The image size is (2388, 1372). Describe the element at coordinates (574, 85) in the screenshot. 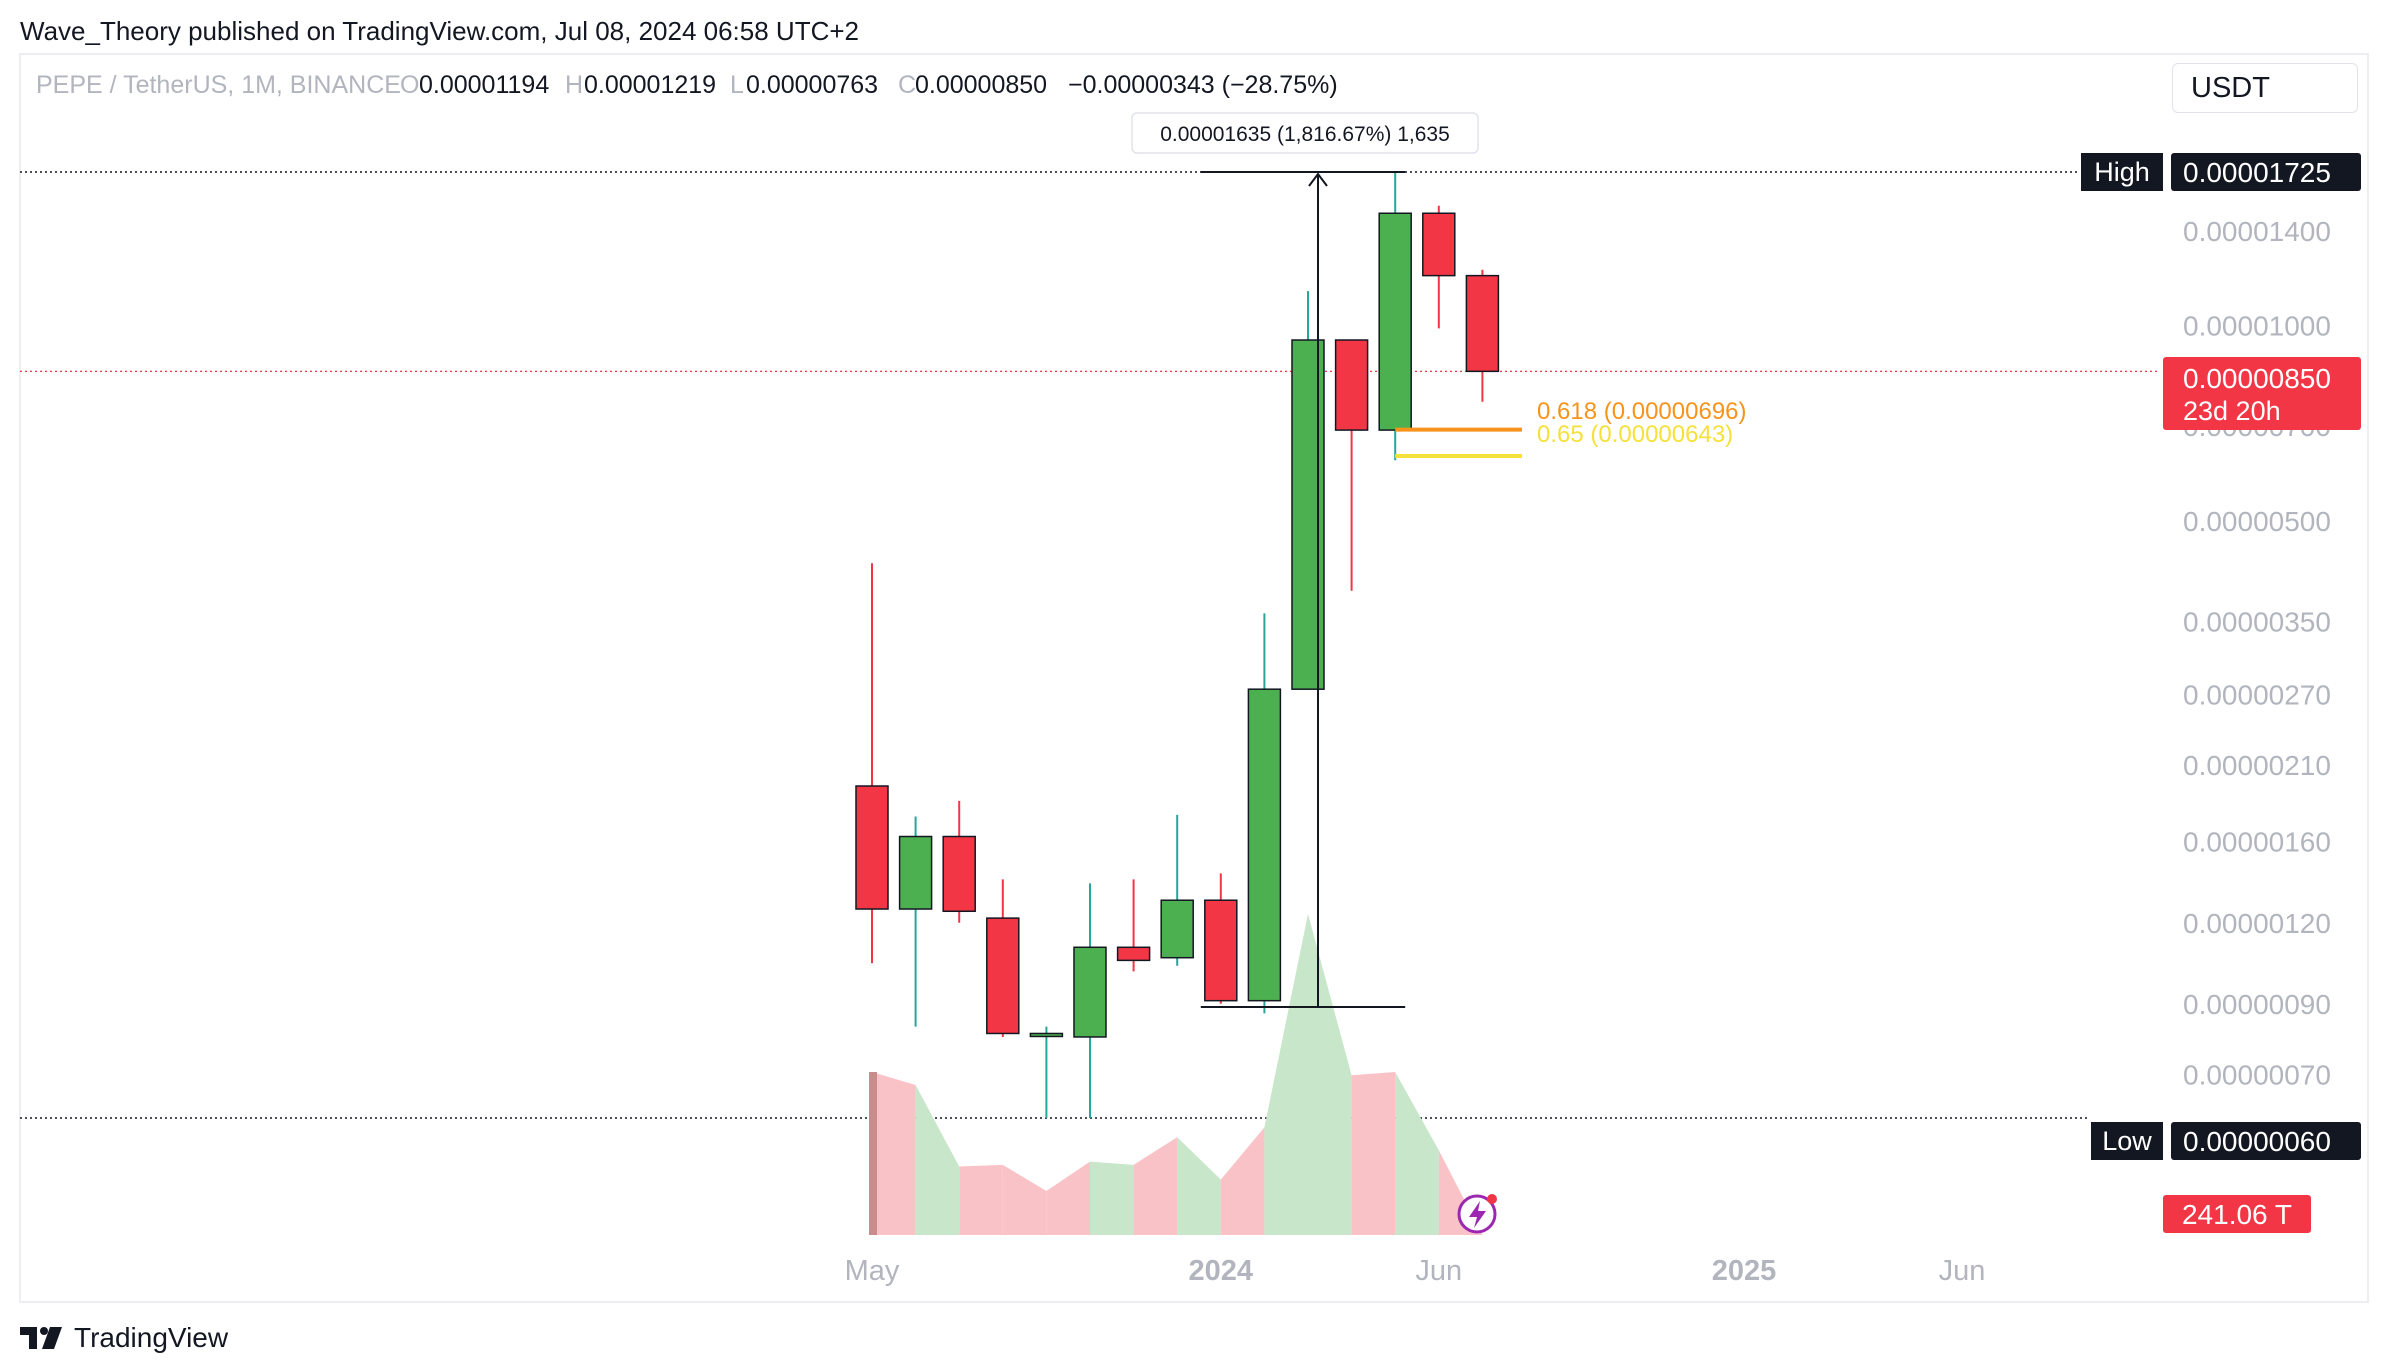

I see `legend-h-label: H` at that location.